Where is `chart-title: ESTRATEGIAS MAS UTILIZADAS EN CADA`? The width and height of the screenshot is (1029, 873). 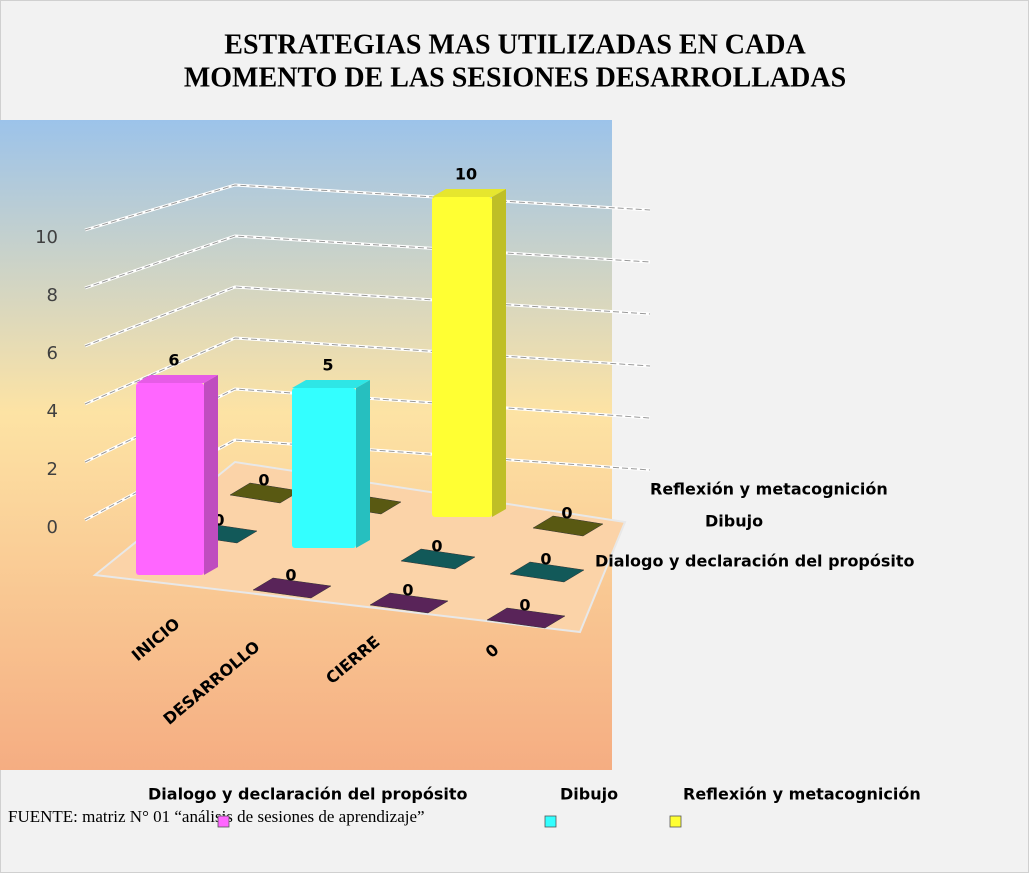
chart-title: ESTRATEGIAS MAS UTILIZADAS EN CADA is located at coordinates (515, 44).